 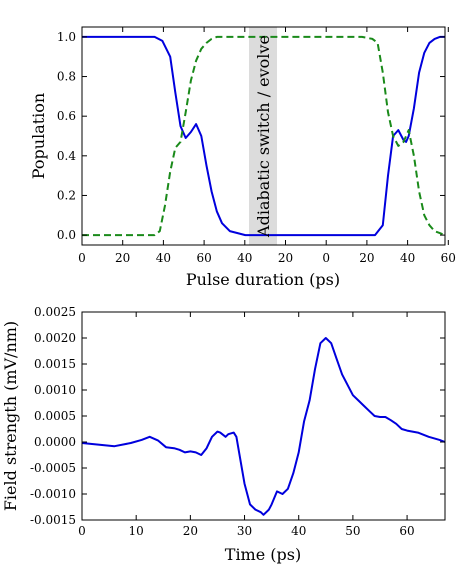 I want to click on top-y-tick-label: 0.2, so click(x=66, y=195).